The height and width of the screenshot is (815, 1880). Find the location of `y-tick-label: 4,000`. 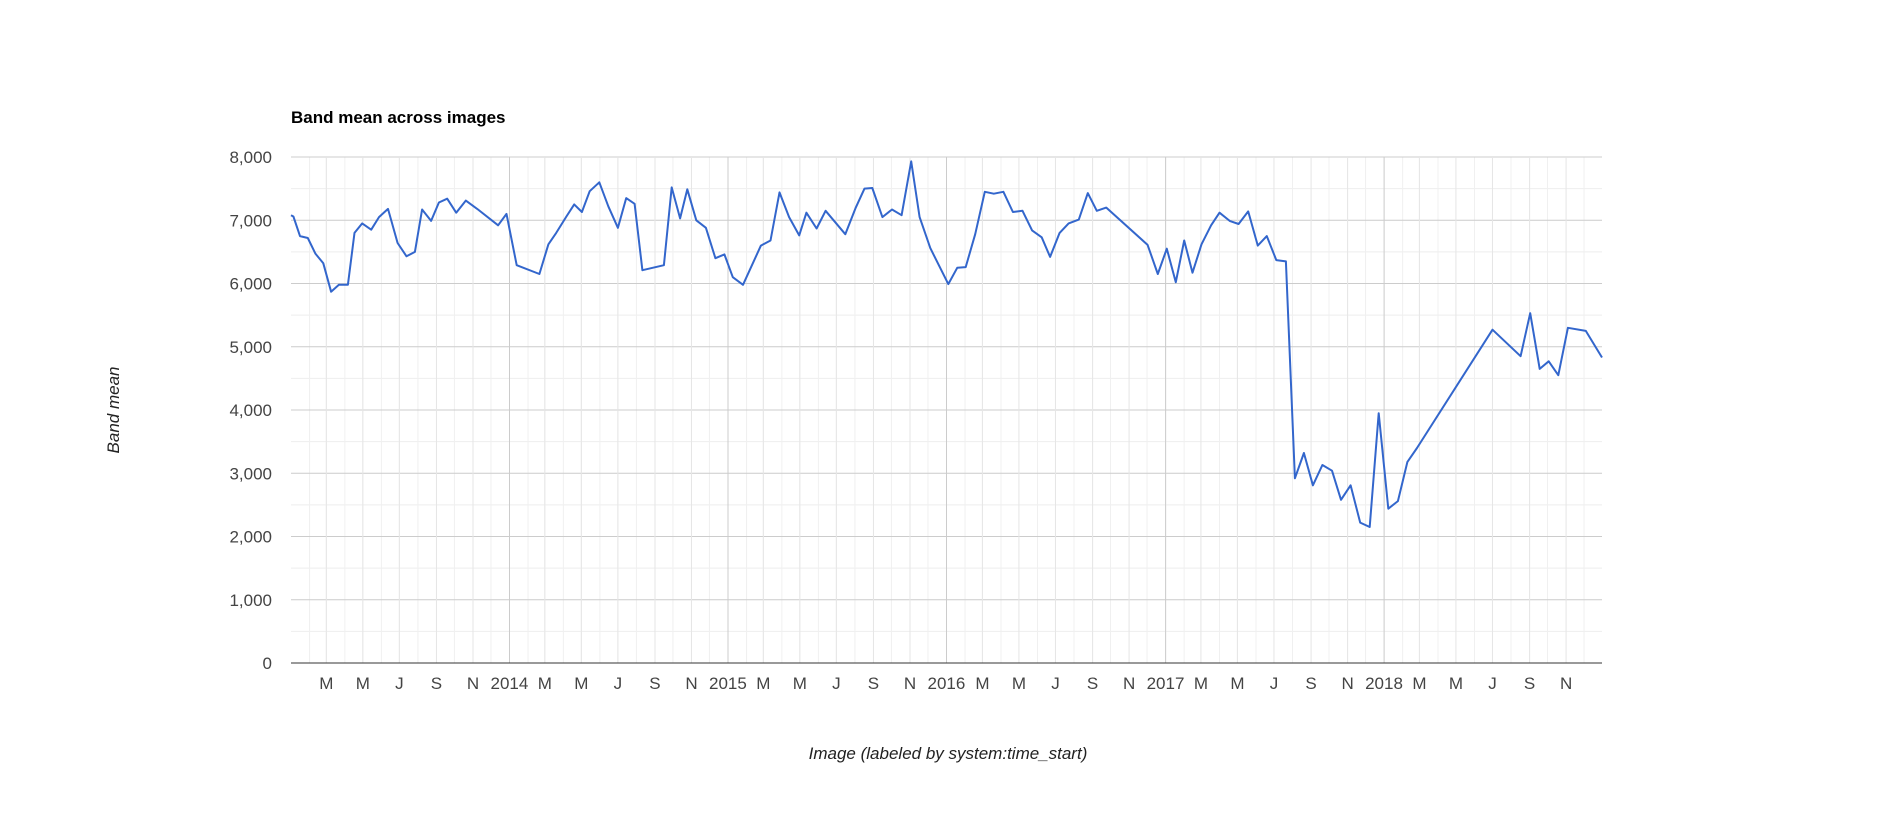

y-tick-label: 4,000 is located at coordinates (250, 410).